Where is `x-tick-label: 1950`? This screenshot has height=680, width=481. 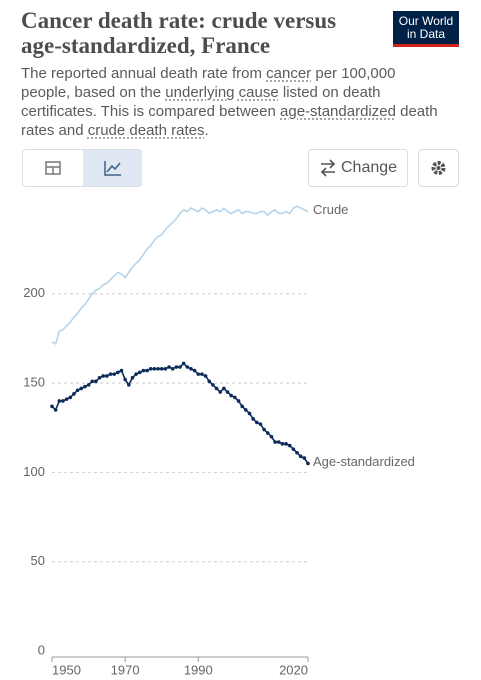
x-tick-label: 1950 is located at coordinates (66, 669).